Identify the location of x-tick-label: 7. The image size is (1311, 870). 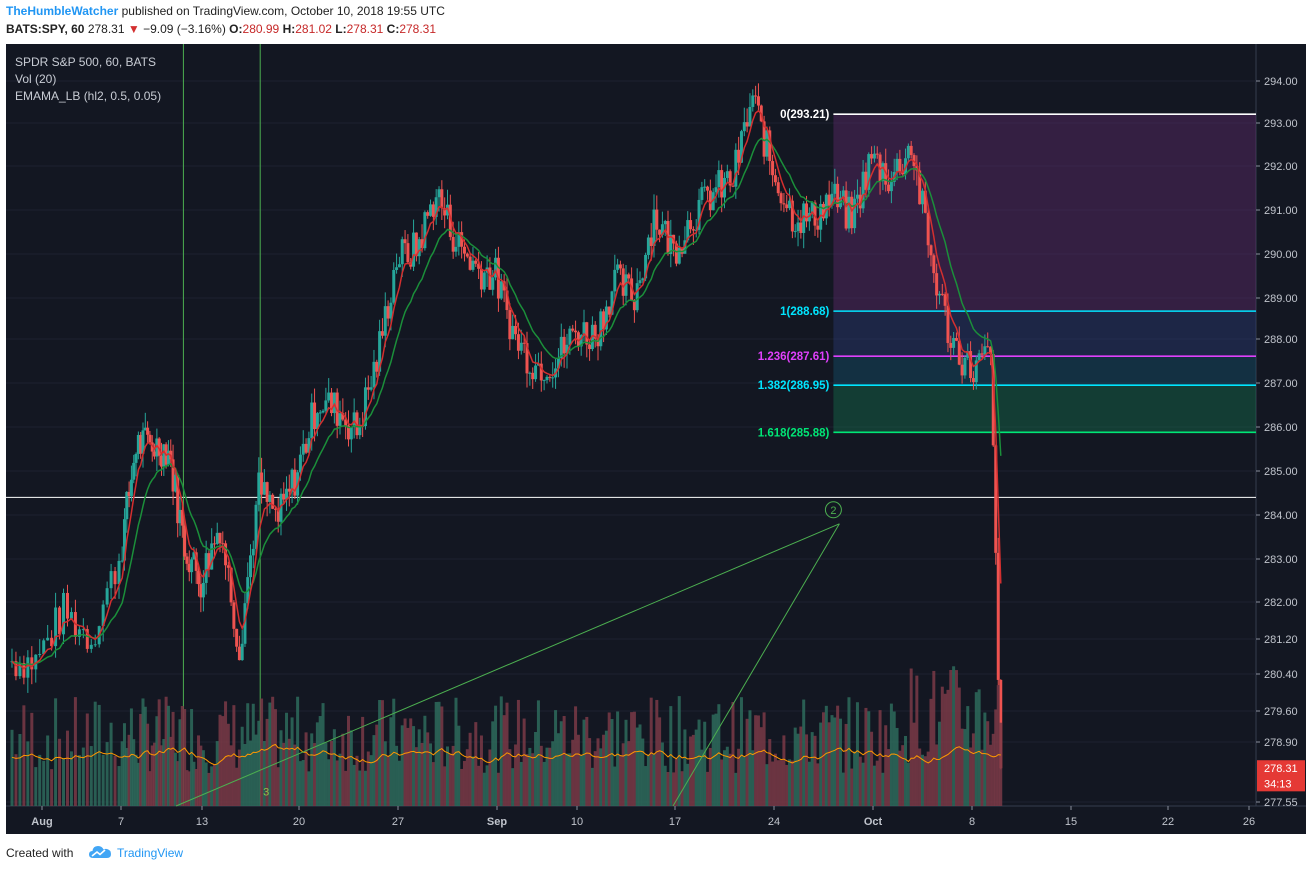
(121, 822).